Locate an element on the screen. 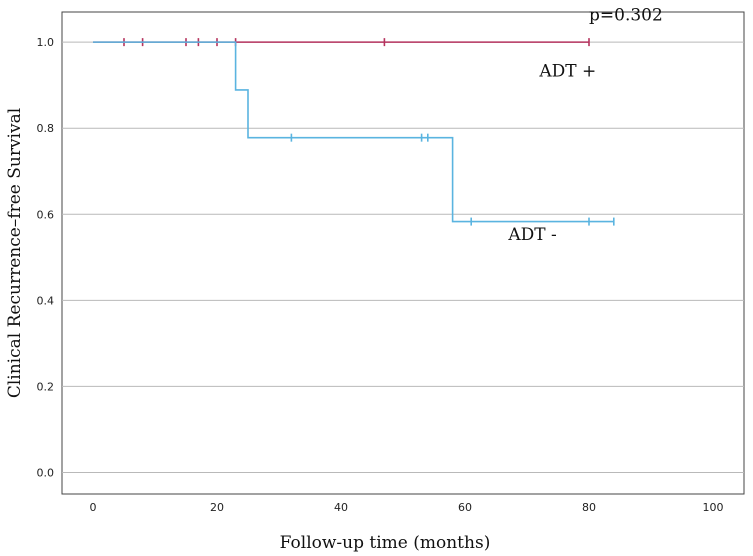  x-tick-label: 40 is located at coordinates (341, 507).